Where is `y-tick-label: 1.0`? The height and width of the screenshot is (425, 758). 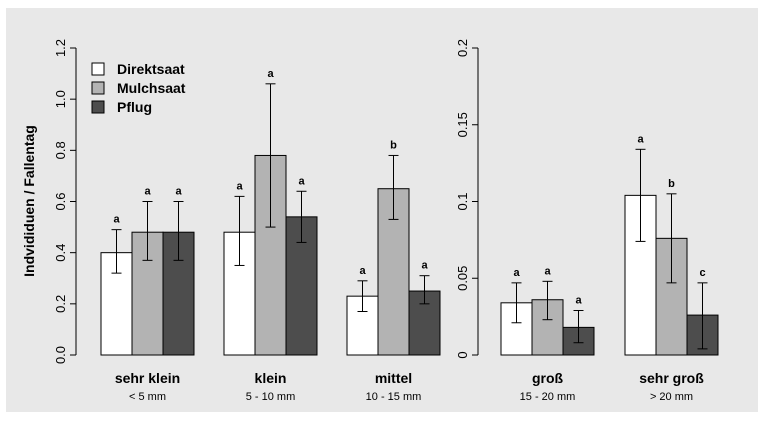 y-tick-label: 1.0 is located at coordinates (60, 99).